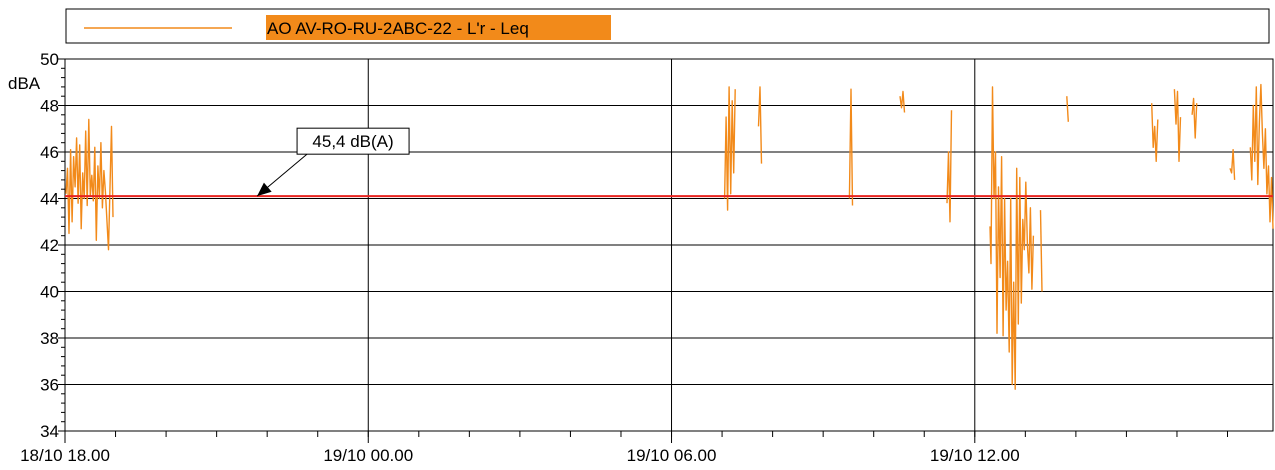  What do you see at coordinates (49, 292) in the screenshot?
I see `y-tick-label: 40` at bounding box center [49, 292].